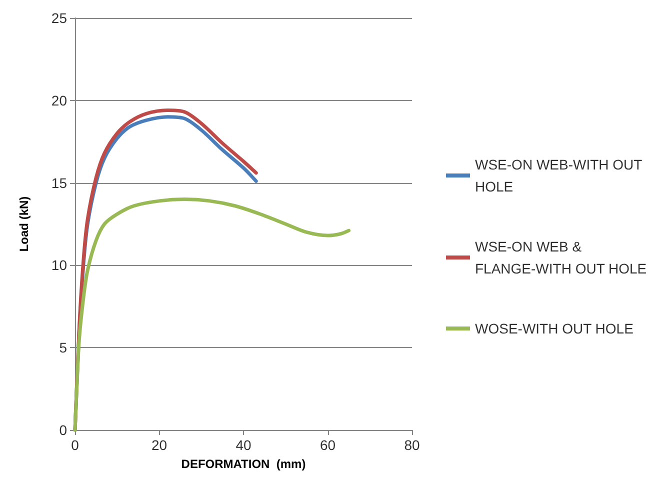 The image size is (665, 493). What do you see at coordinates (554, 328) in the screenshot?
I see `legend-label: WOSE-WITH OUT HOLE` at bounding box center [554, 328].